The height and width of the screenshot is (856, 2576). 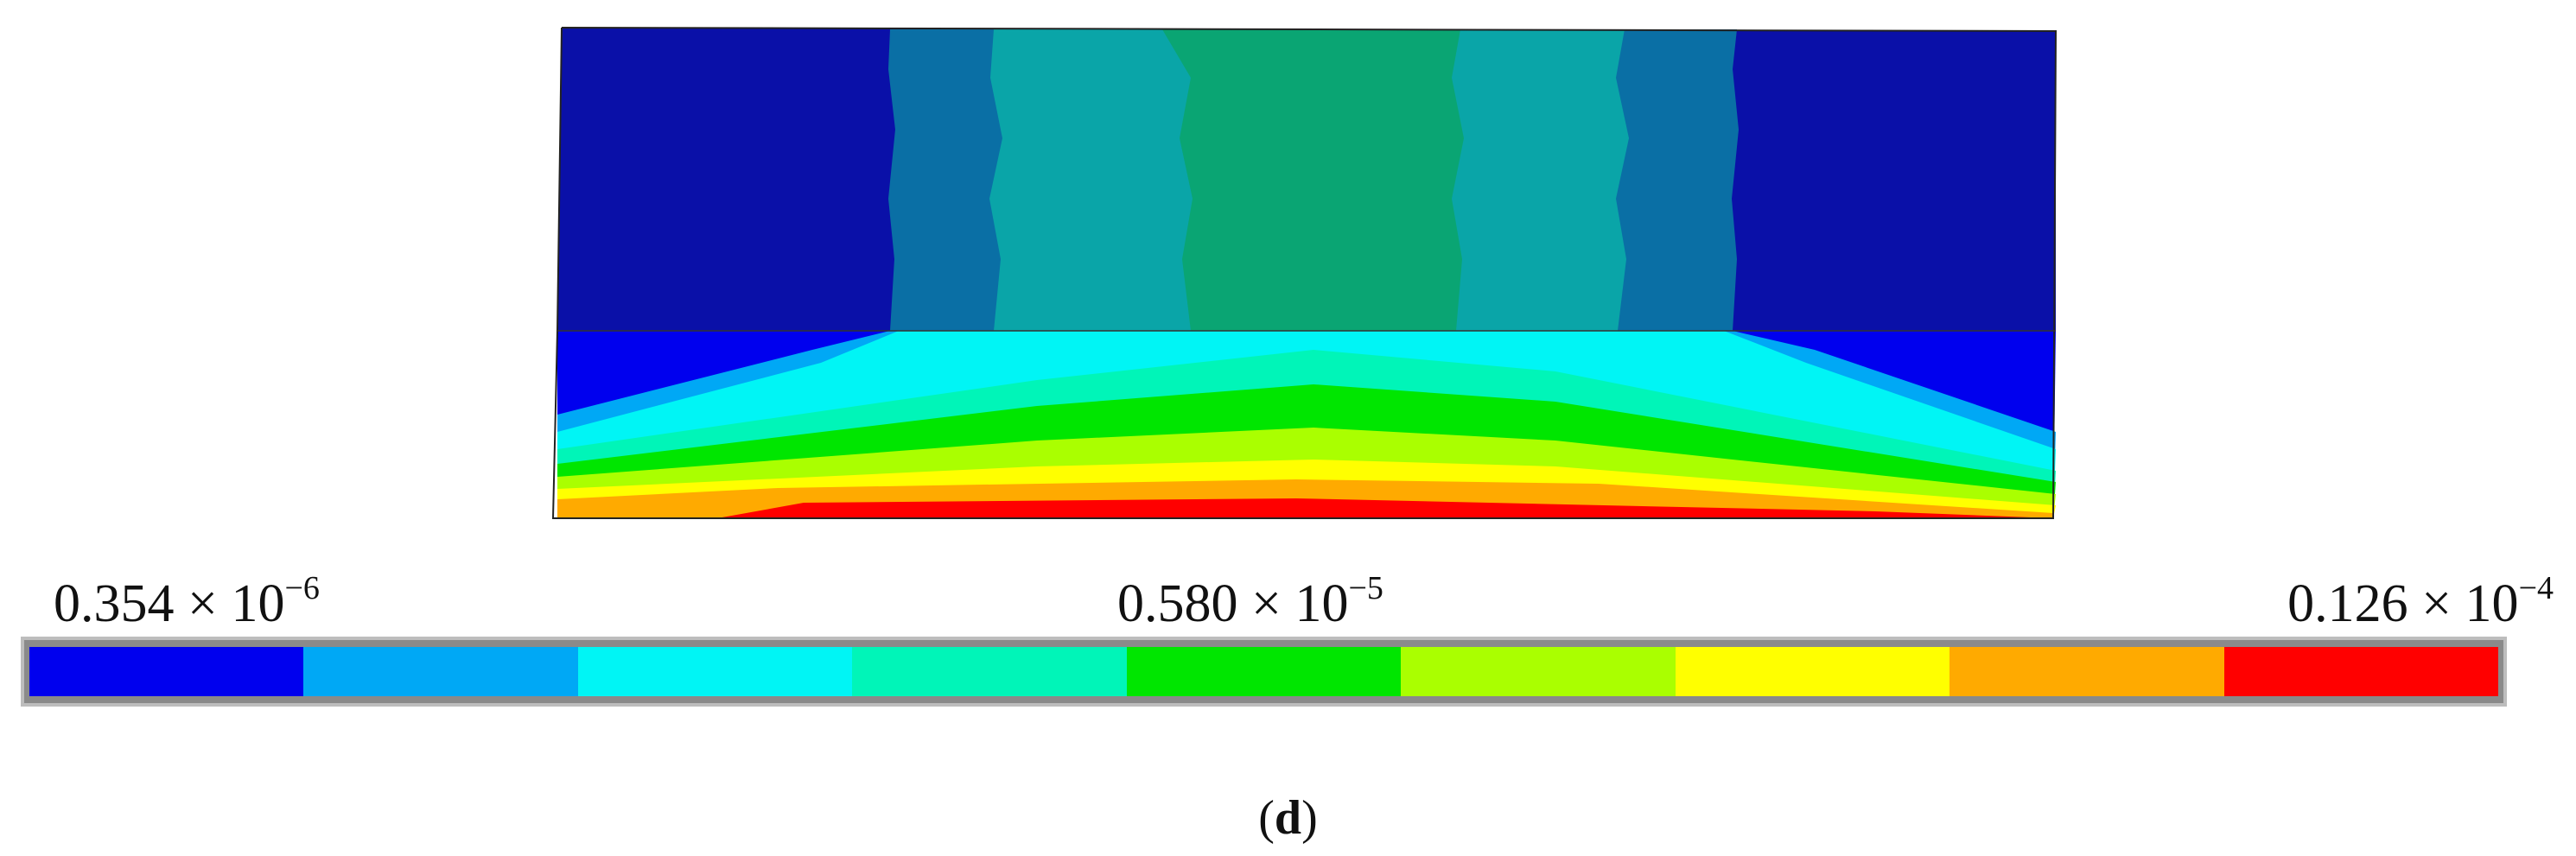 I want to click on colorbar-mid-exponent: −5, so click(x=1366, y=588).